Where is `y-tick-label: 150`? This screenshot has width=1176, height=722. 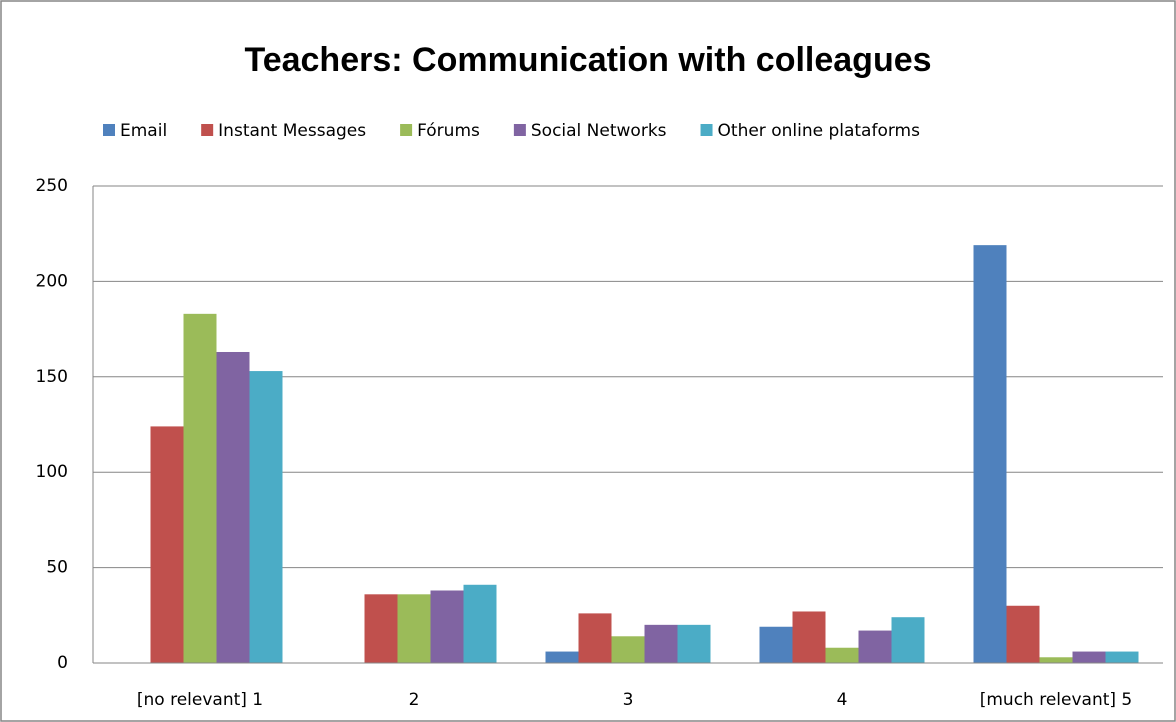
y-tick-label: 150 is located at coordinates (52, 377).